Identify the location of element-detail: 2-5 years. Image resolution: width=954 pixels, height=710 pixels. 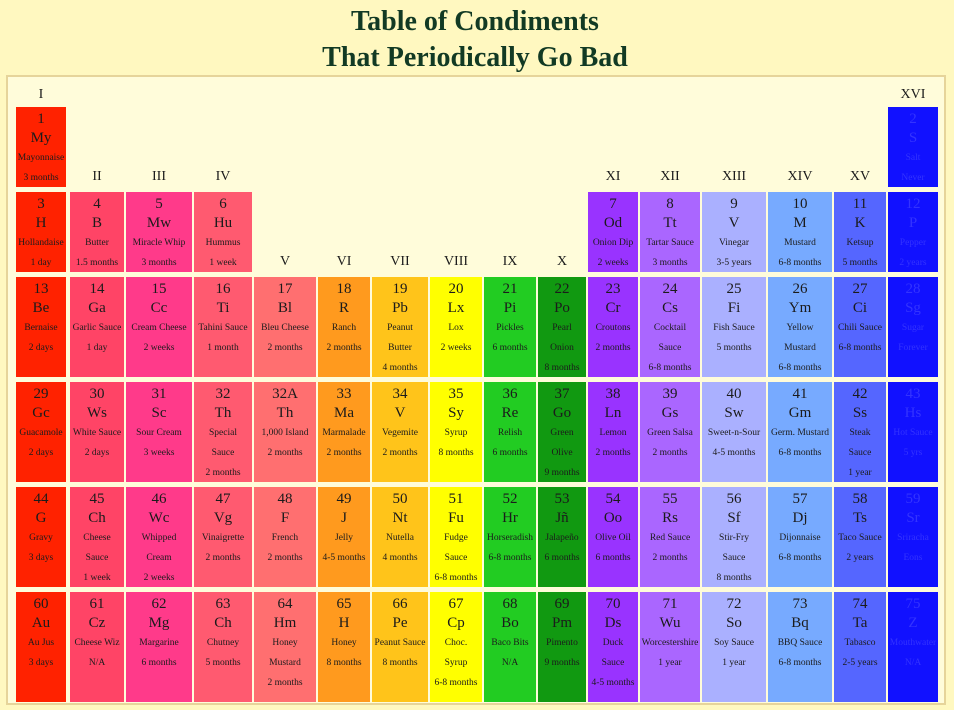
(860, 663).